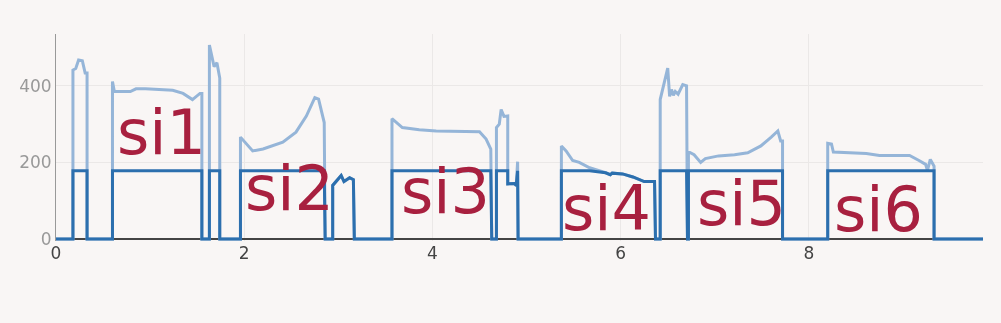 The image size is (1001, 323). Describe the element at coordinates (606, 208) in the screenshot. I see `annotation: si4` at that location.